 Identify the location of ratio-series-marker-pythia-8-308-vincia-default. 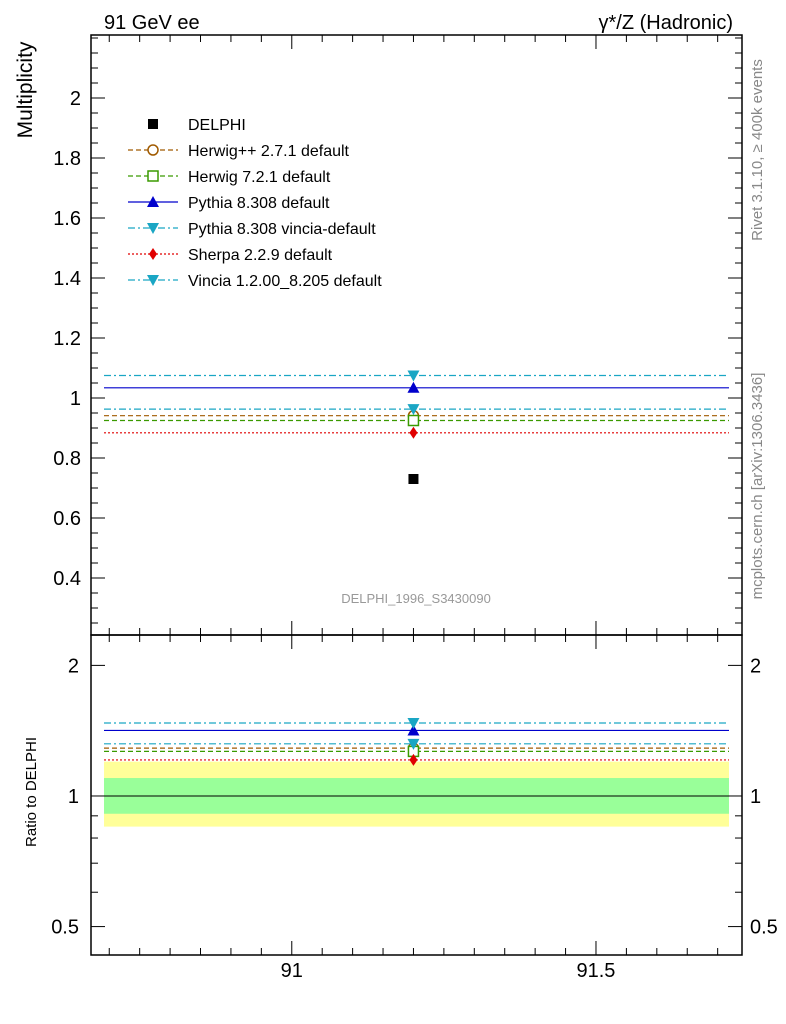
(413, 744).